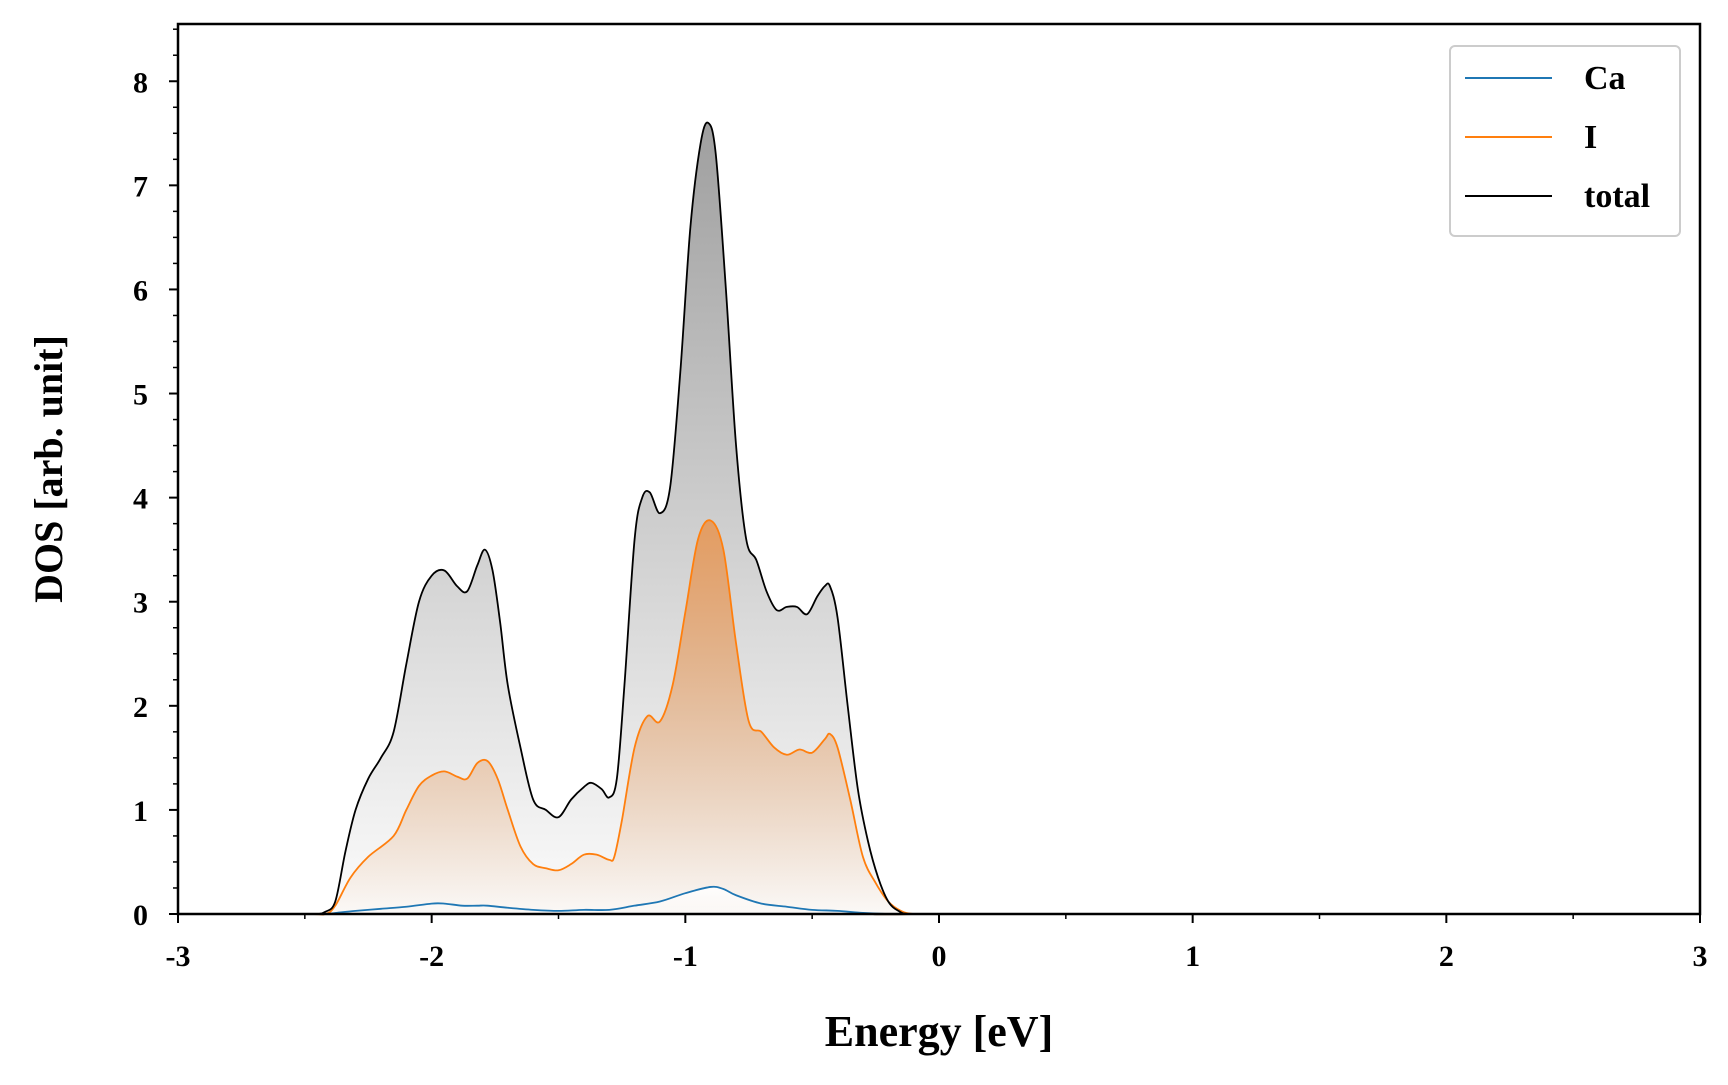 The image size is (1728, 1085). I want to click on x-tick-label: -2, so click(431, 956).